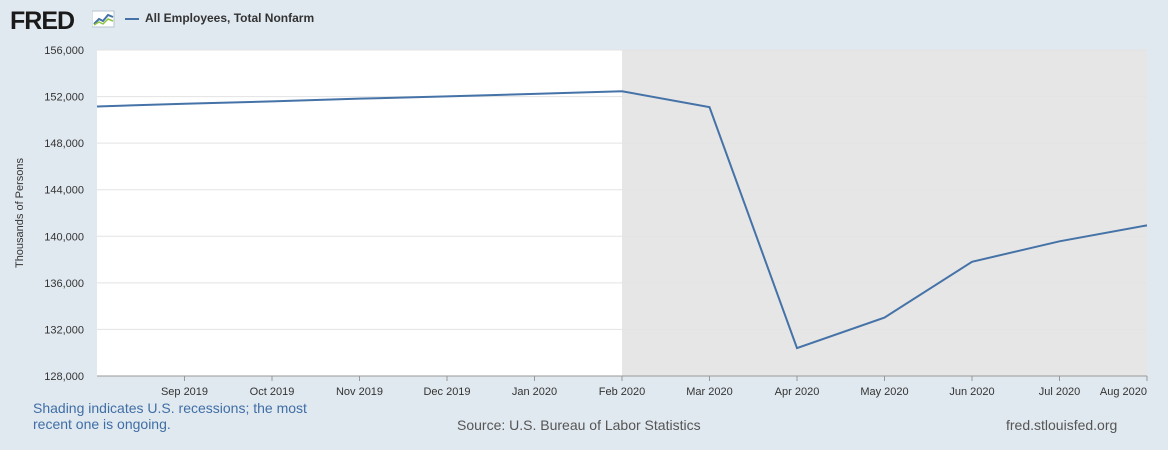 The image size is (1168, 450). What do you see at coordinates (64, 330) in the screenshot?
I see `y-tick-label: 132,000` at bounding box center [64, 330].